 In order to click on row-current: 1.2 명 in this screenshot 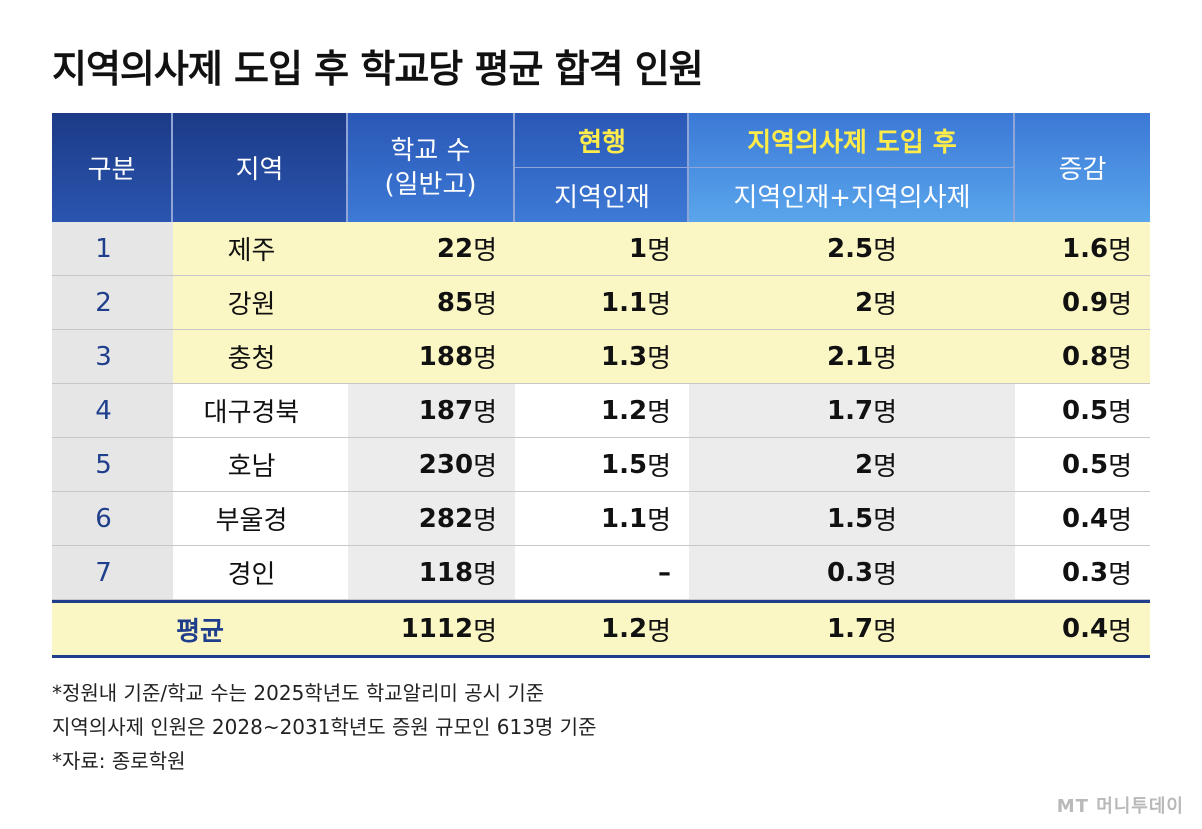, I will do `click(602, 410)`.